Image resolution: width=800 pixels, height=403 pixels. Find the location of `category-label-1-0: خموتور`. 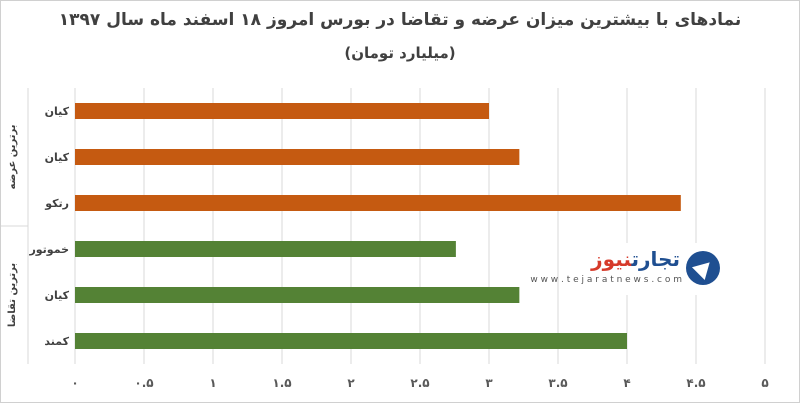

category-label-1-0: خموتور is located at coordinates (48, 249).